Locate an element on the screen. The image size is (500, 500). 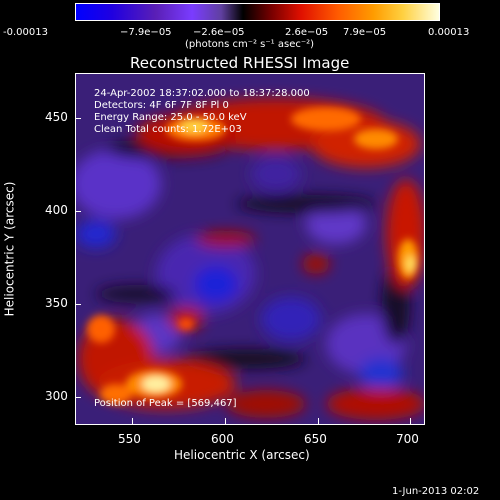
x-tick-550: 550 is located at coordinates (129, 439).